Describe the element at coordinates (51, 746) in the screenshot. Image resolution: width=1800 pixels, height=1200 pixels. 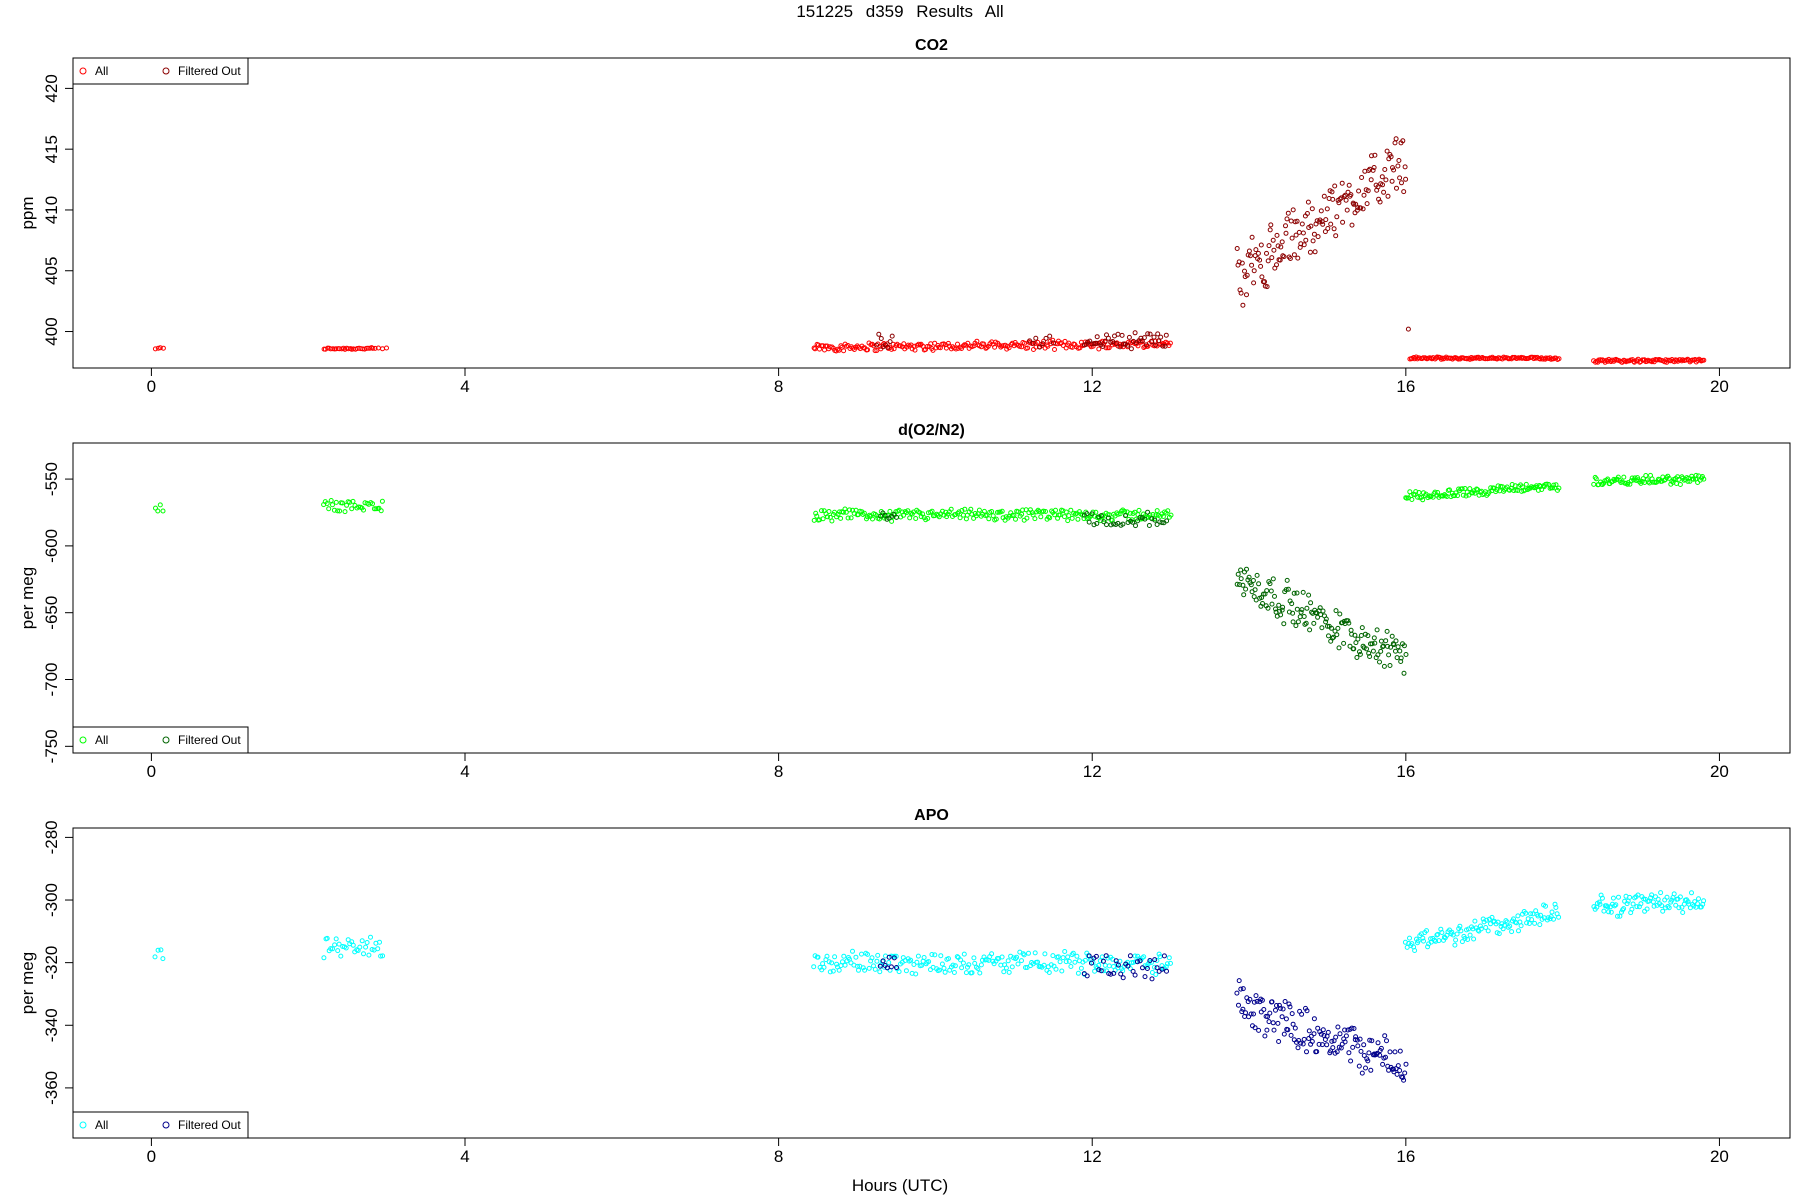
I see `y-tick-label: -750` at that location.